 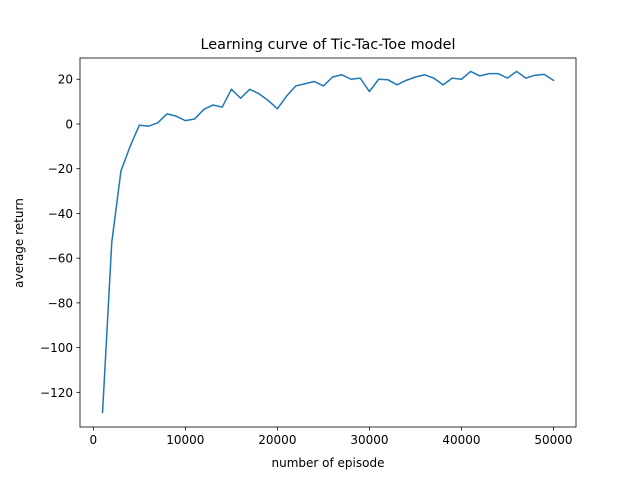 What do you see at coordinates (19, 243) in the screenshot?
I see `y-axis-label: average return` at bounding box center [19, 243].